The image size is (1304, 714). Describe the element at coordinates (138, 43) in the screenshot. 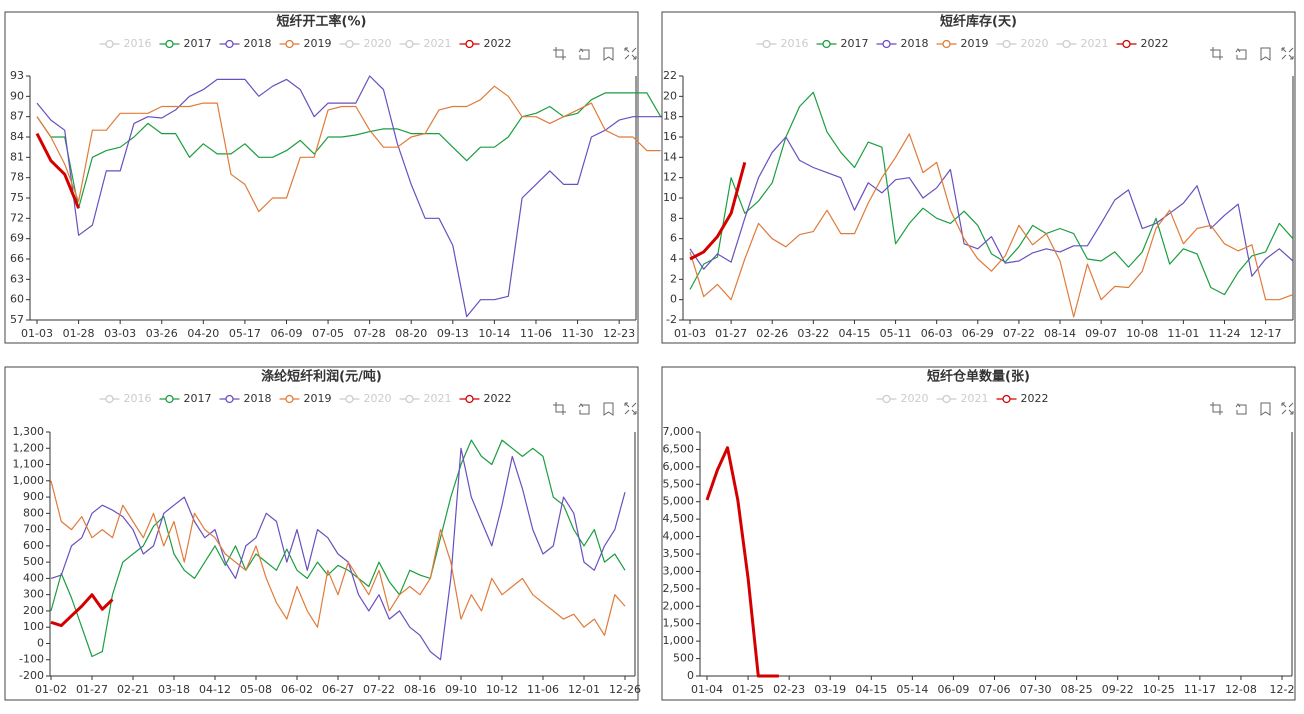

I see `legend-label: 2016` at that location.